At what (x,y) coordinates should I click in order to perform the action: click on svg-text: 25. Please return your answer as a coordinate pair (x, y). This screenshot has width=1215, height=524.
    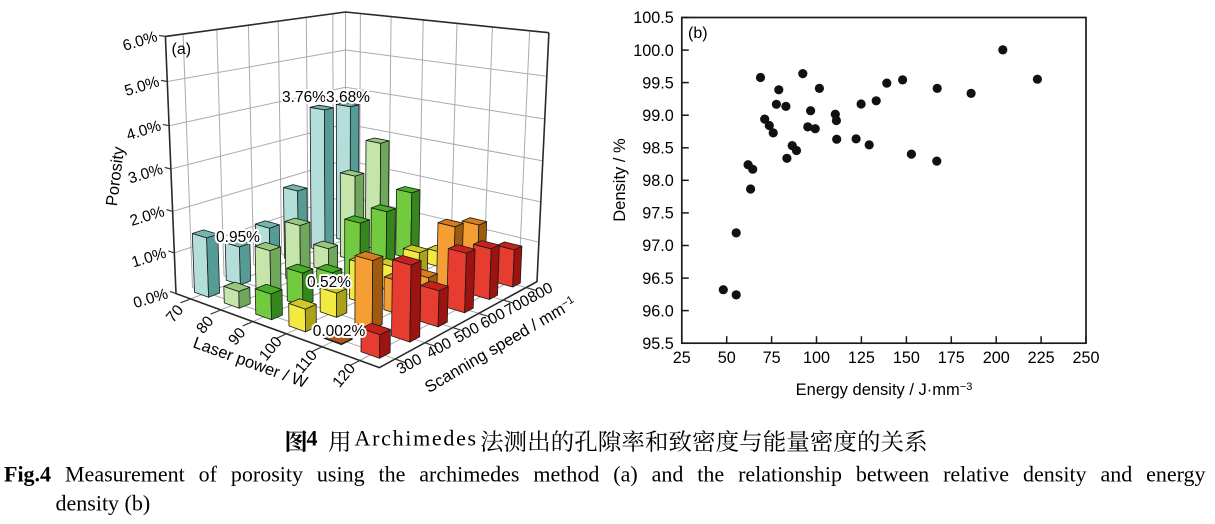
    Looking at the image, I should click on (682, 358).